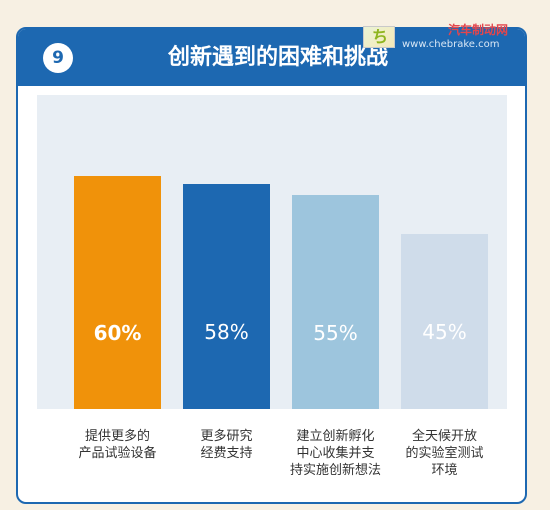 The width and height of the screenshot is (550, 510). Describe the element at coordinates (117, 292) in the screenshot. I see `bar-1: 60%` at that location.